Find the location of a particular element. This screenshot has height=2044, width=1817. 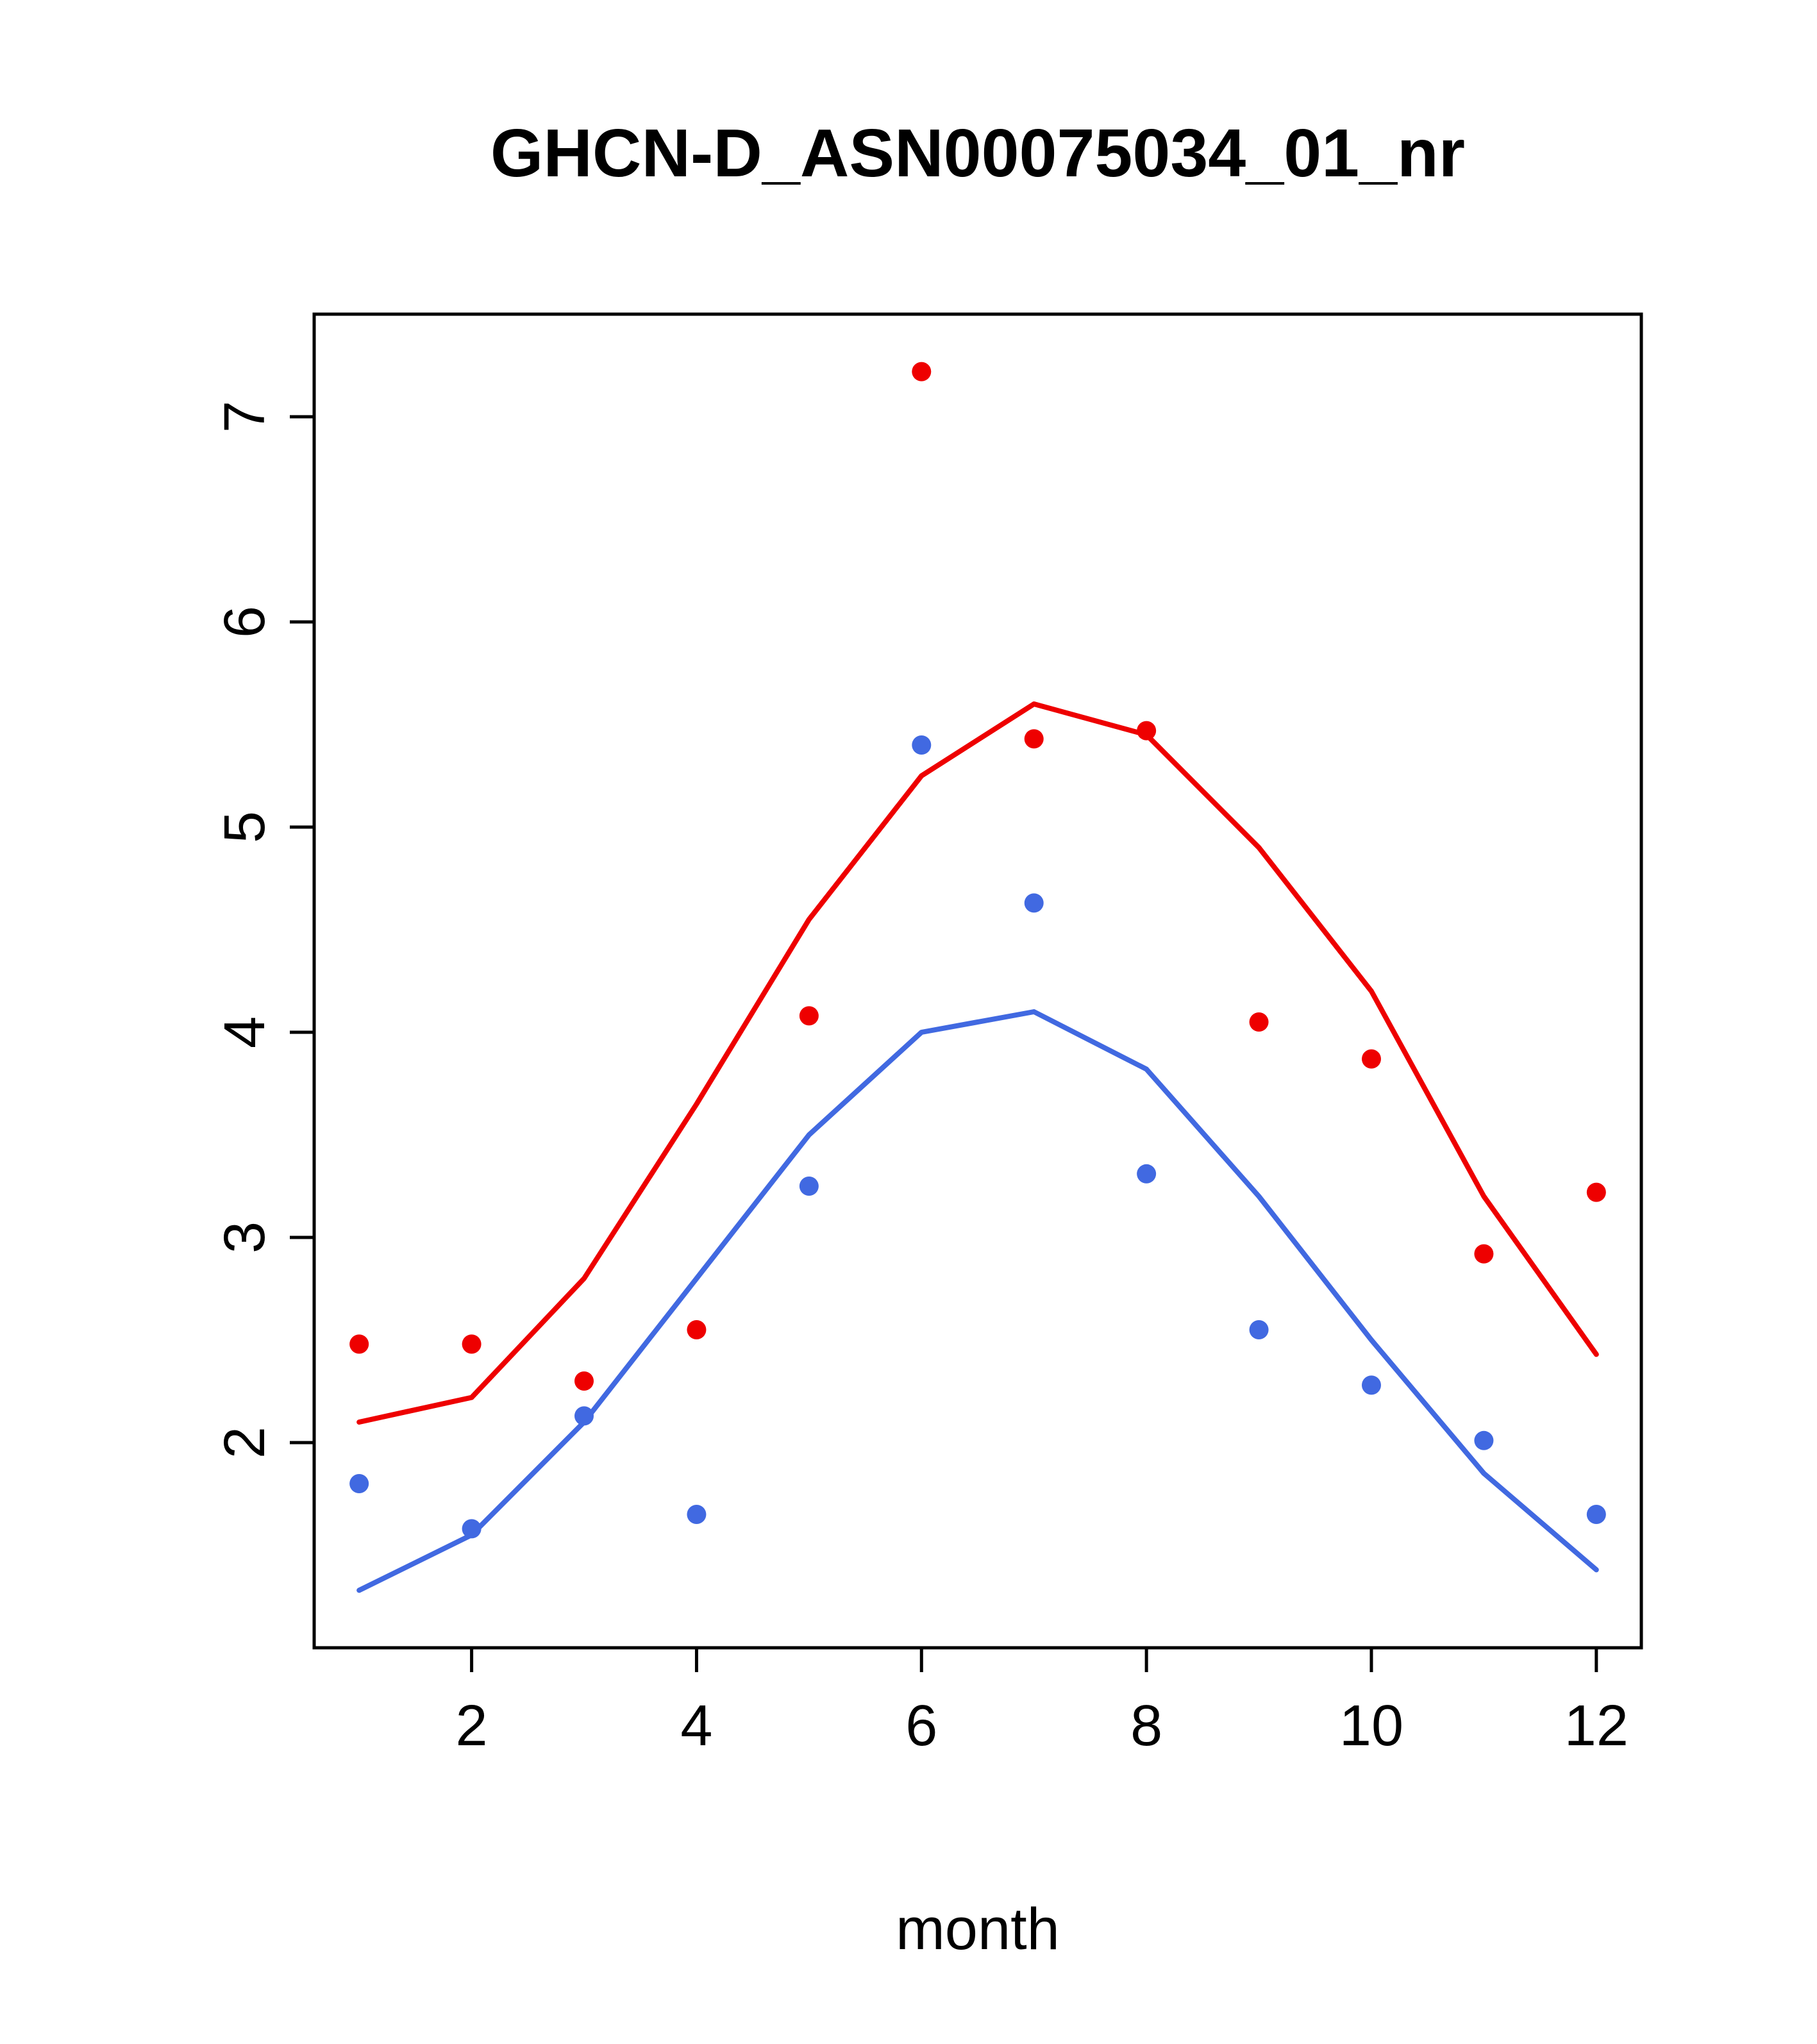

x-tick-label: 6 is located at coordinates (921, 1726).